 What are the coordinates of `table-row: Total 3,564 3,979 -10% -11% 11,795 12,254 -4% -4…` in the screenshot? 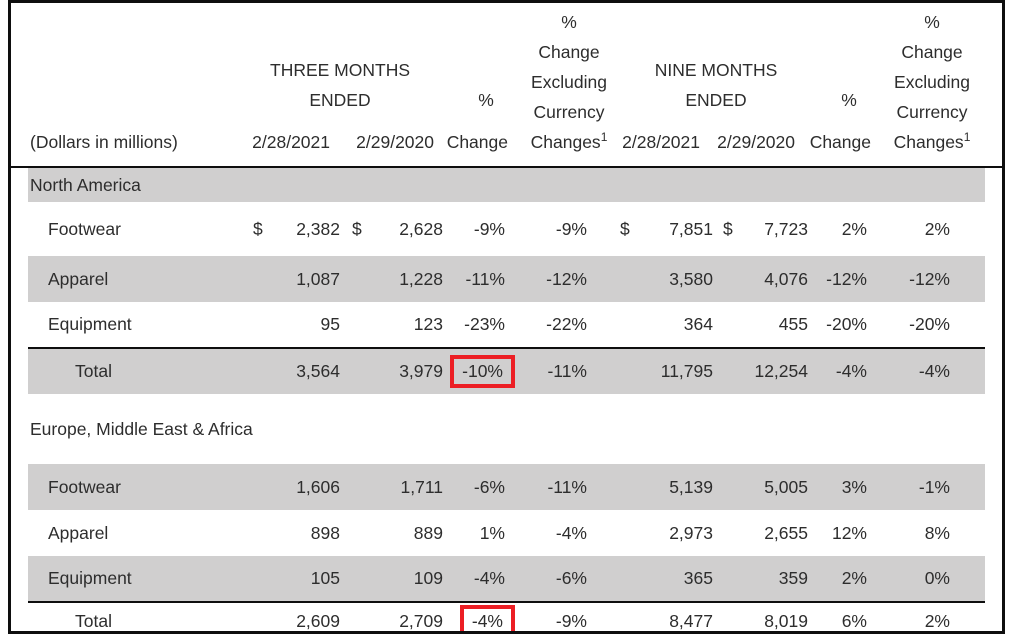 It's located at (506, 370).